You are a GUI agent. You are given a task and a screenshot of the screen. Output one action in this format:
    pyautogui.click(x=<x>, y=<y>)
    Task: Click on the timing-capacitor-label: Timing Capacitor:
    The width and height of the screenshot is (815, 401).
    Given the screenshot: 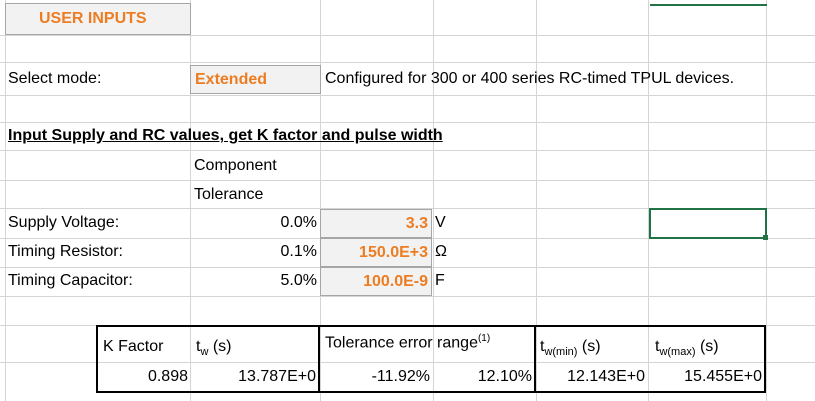 What is the action you would take?
    pyautogui.click(x=70, y=280)
    